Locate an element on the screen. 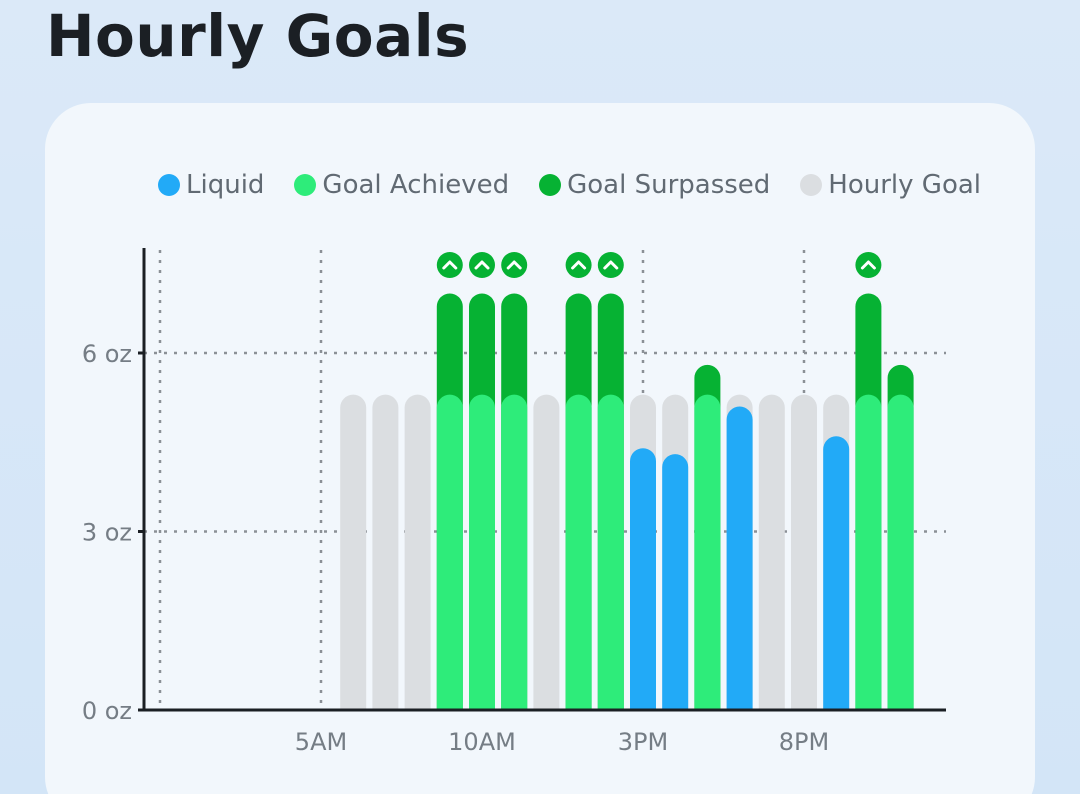  y-tick-label: 0 oz is located at coordinates (107, 711).